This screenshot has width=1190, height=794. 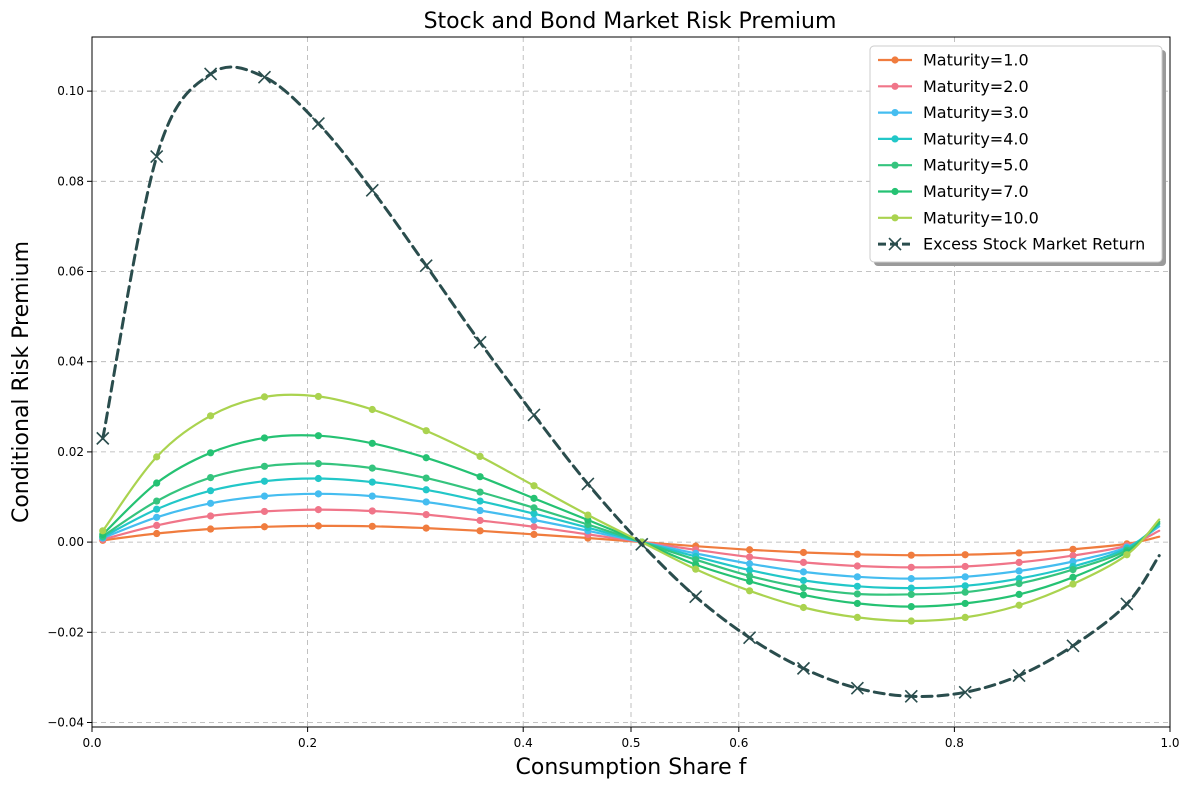 What do you see at coordinates (738, 743) in the screenshot?
I see `x-tick-label: 0.6` at bounding box center [738, 743].